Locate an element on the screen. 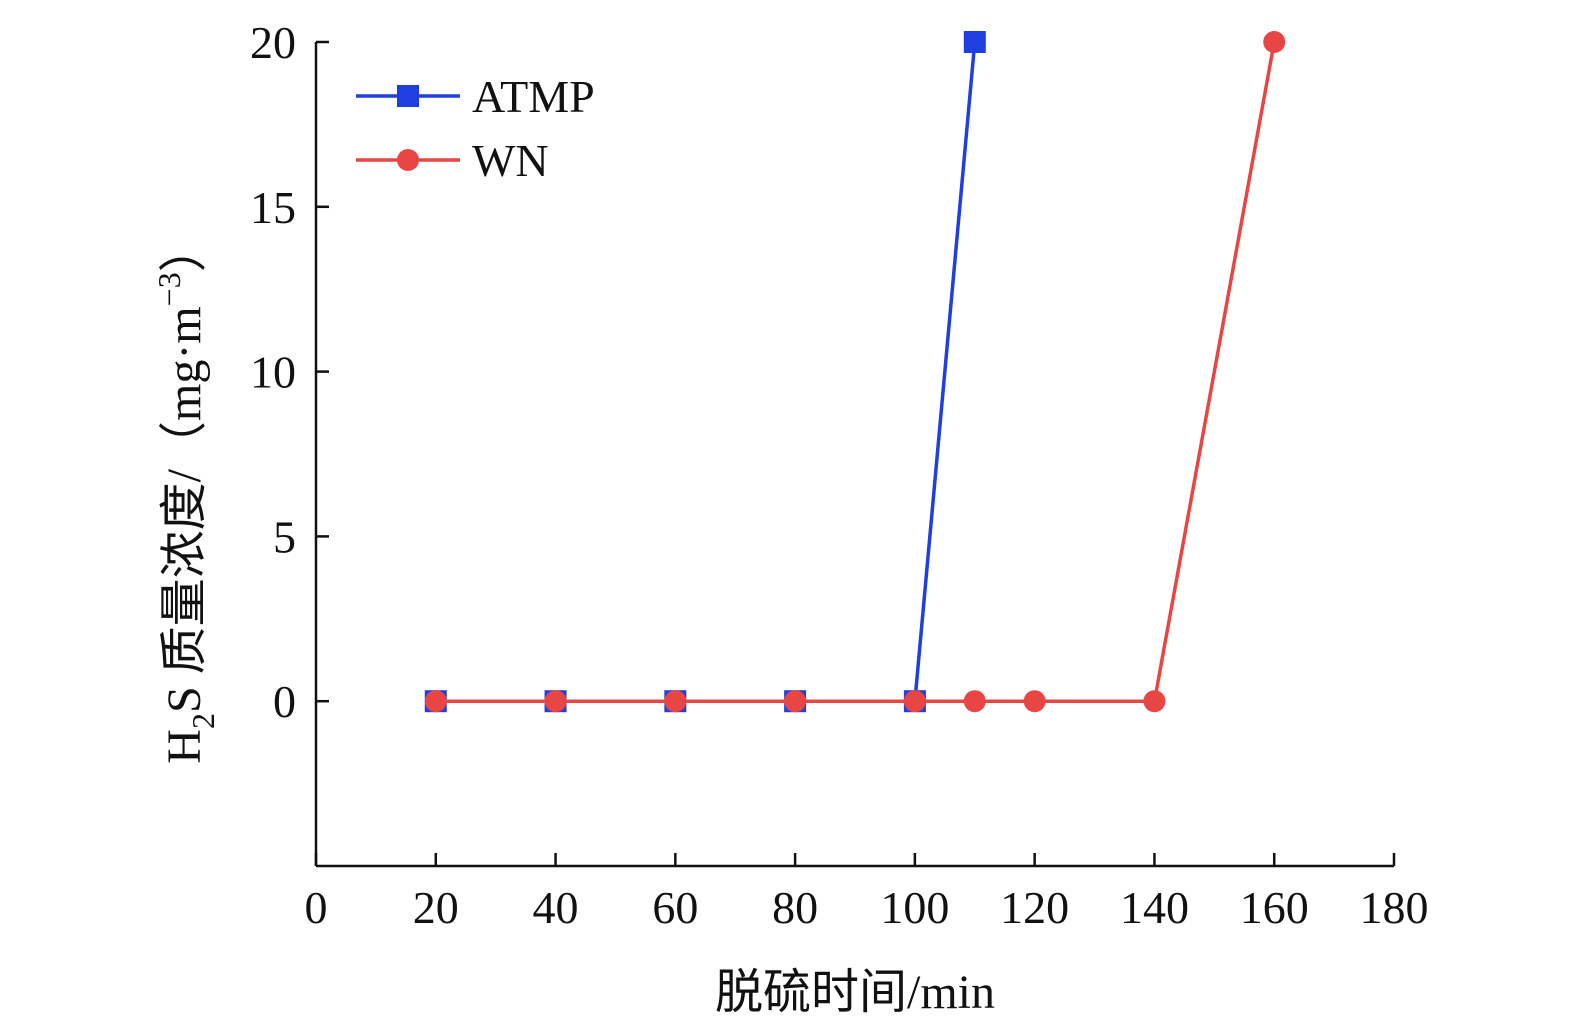 The image size is (1575, 1031). legend: ATMP WN is located at coordinates (475, 128).